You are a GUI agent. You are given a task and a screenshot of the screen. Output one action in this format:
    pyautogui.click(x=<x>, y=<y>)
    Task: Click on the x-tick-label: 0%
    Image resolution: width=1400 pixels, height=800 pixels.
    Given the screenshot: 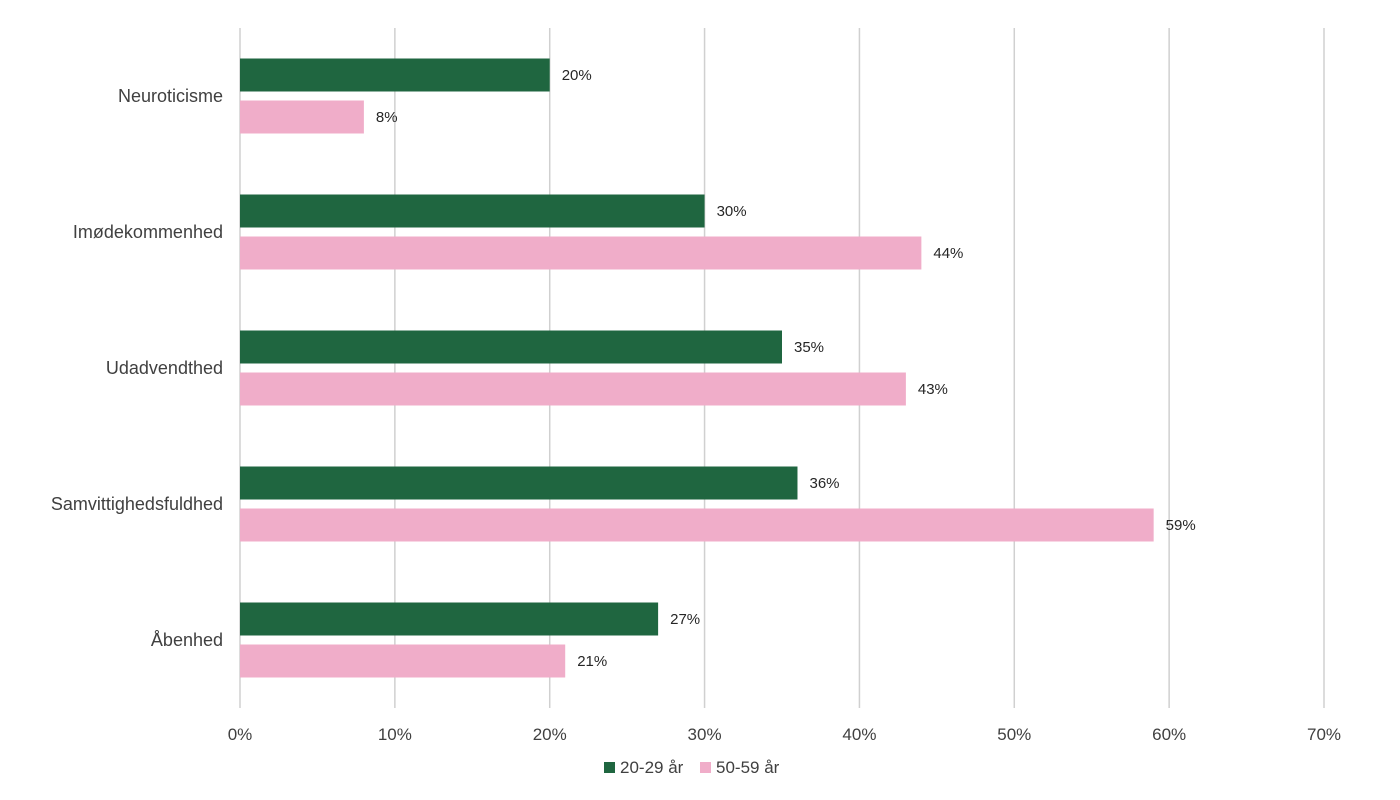 What is the action you would take?
    pyautogui.click(x=240, y=734)
    